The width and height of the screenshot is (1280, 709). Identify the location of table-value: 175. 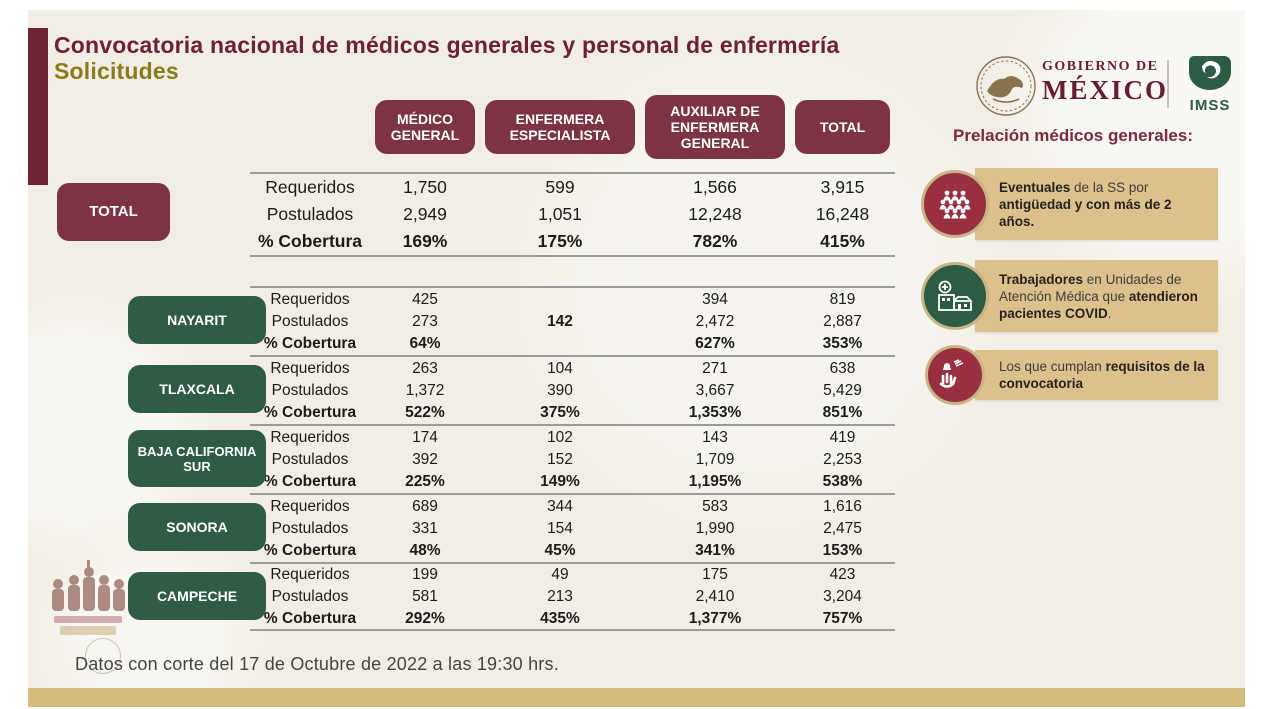
(715, 574).